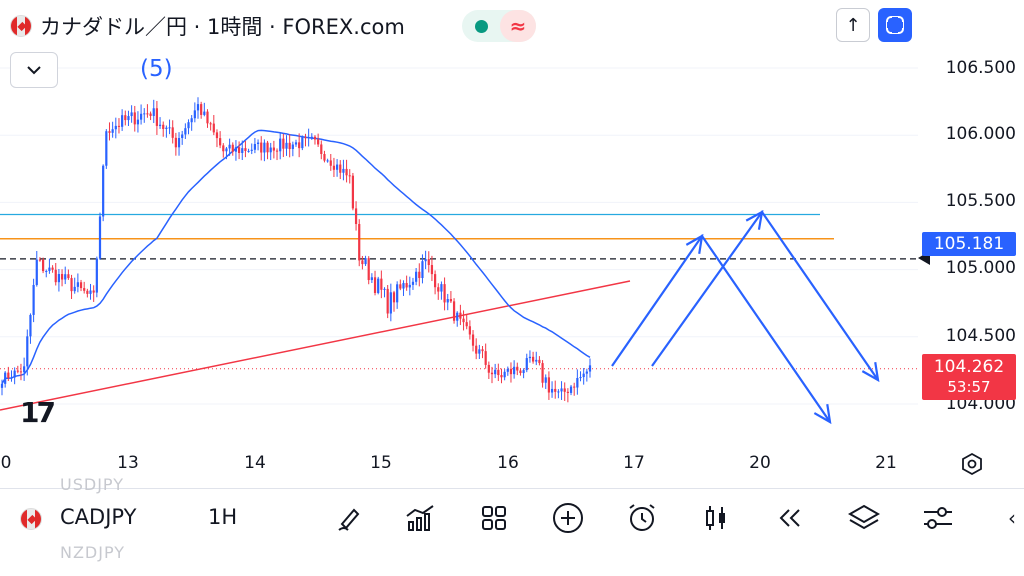 This screenshot has height=576, width=1024. Describe the element at coordinates (642, 518) in the screenshot. I see `alert-button` at that location.